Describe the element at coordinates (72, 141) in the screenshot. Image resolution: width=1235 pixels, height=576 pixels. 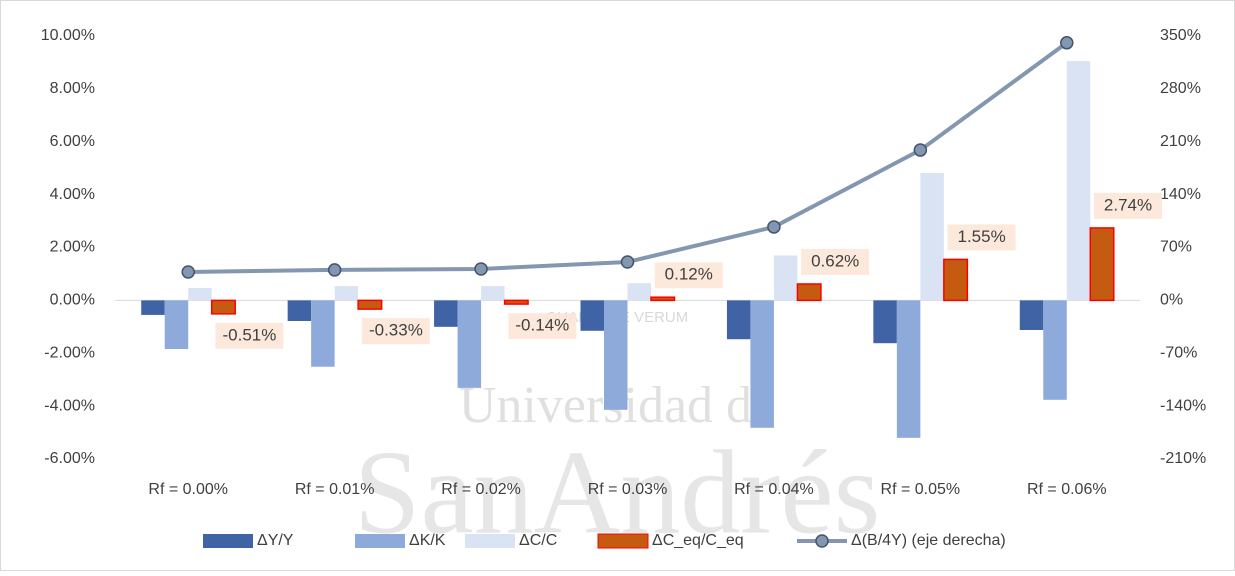
I see `y-tick-label: 6.00%` at that location.